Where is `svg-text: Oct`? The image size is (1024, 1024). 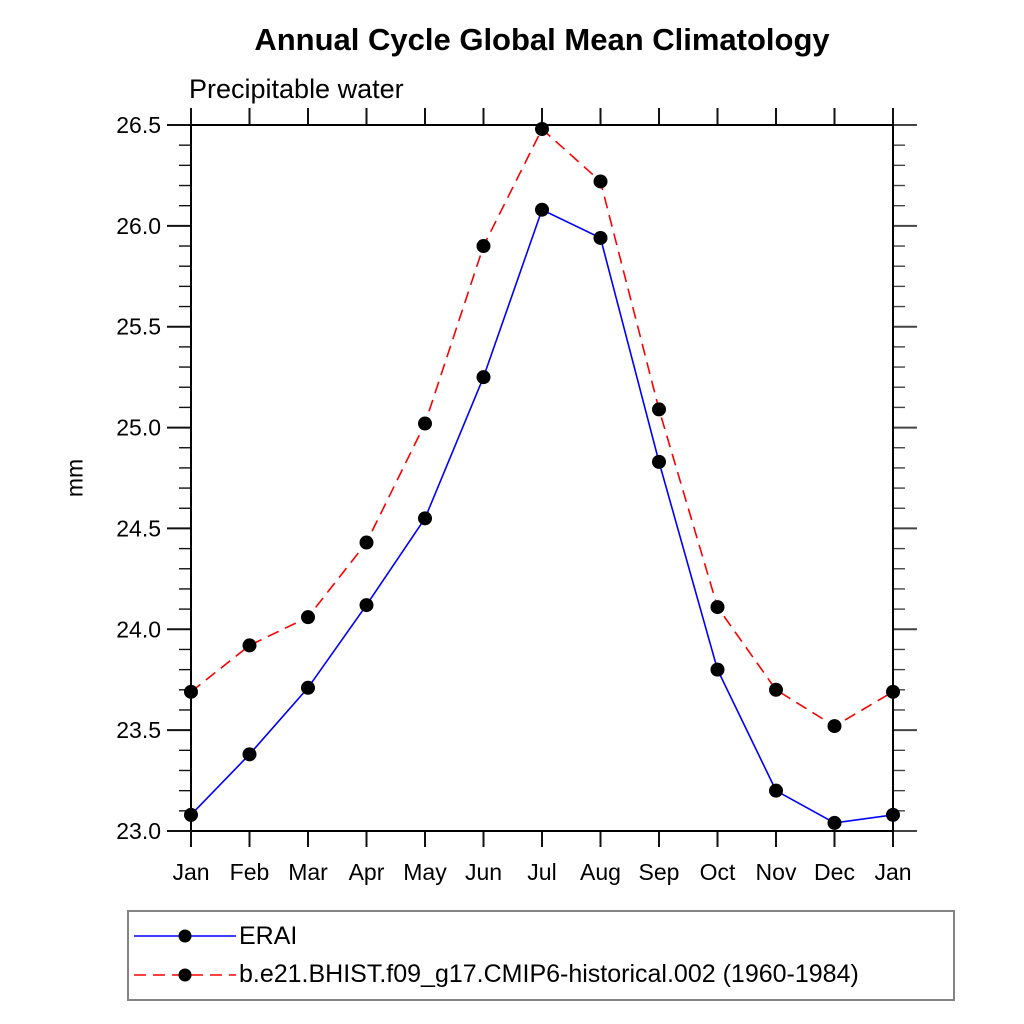
svg-text: Oct is located at coordinates (718, 872).